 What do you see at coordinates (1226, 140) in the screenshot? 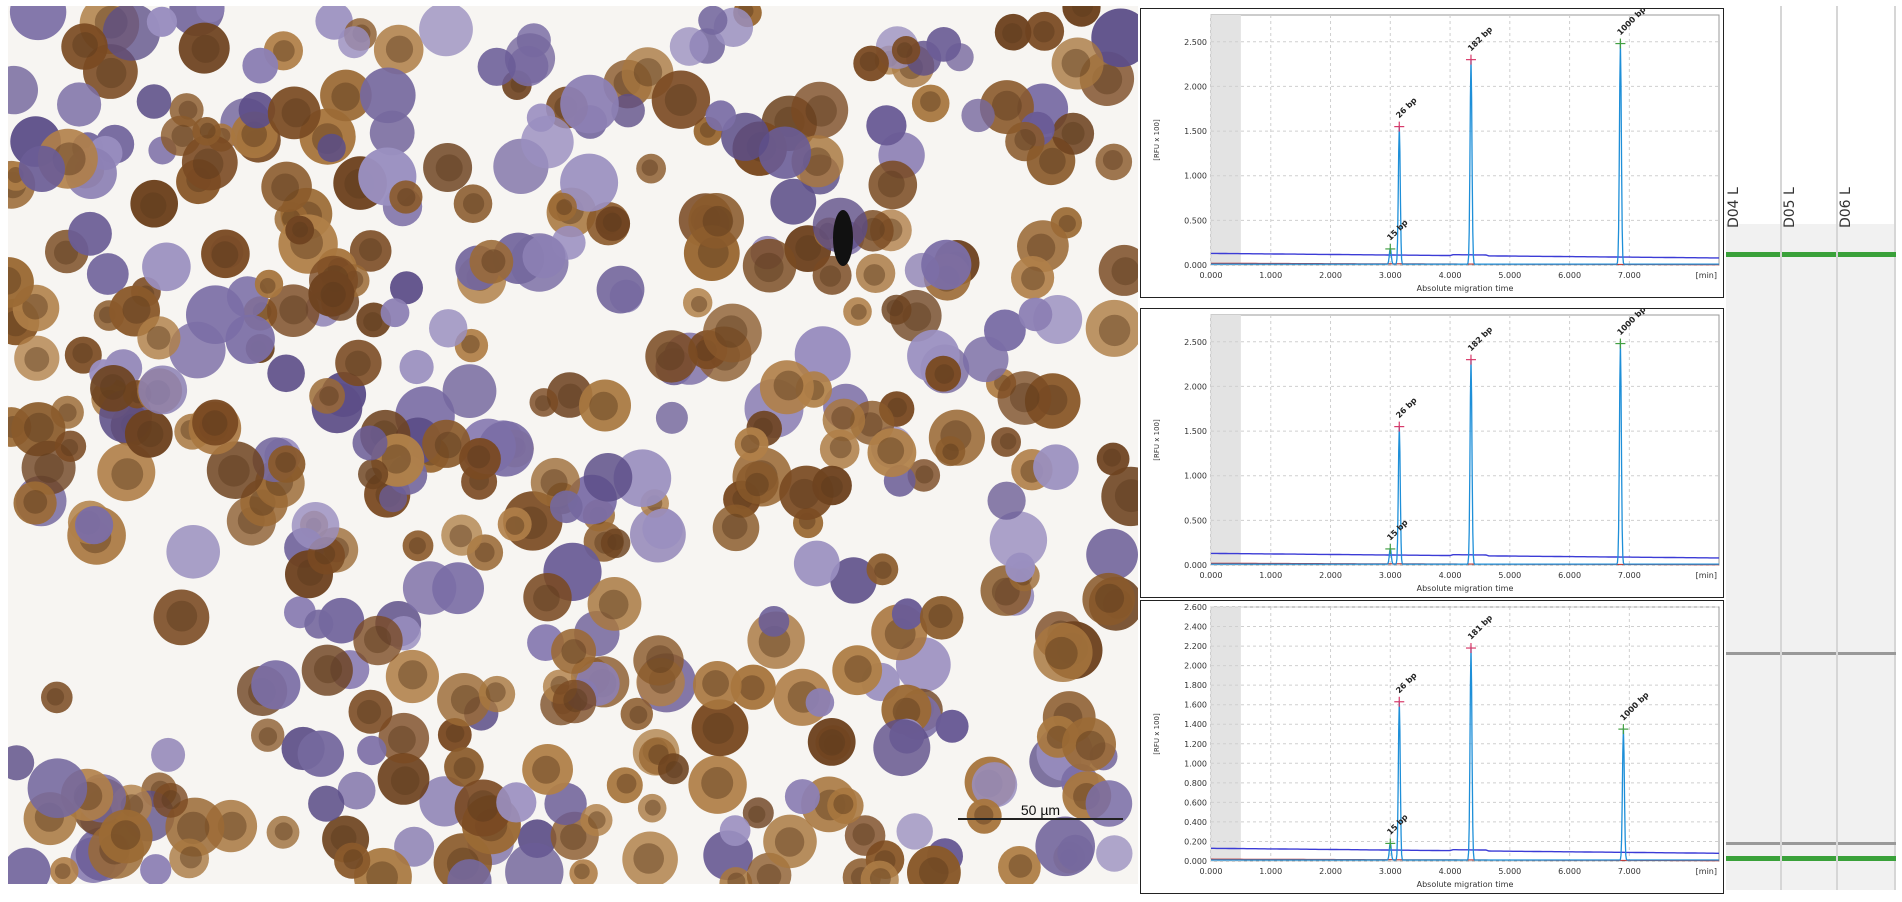
I see `excluded-region` at bounding box center [1226, 140].